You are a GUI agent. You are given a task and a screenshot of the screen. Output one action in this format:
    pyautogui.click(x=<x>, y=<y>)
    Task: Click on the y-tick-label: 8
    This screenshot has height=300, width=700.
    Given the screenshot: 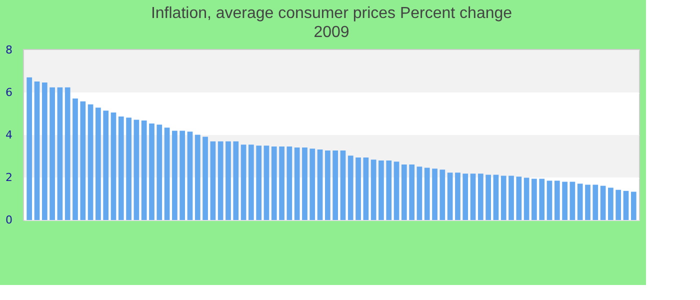 What is the action you would take?
    pyautogui.click(x=9, y=50)
    